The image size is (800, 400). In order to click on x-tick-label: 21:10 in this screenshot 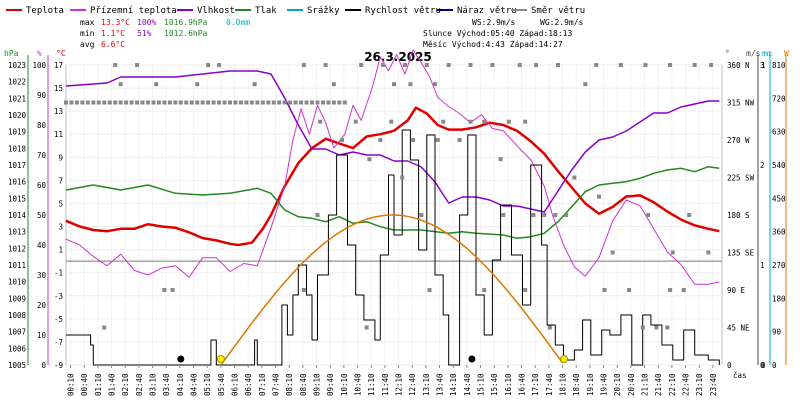, I will do `click(645, 384)`.